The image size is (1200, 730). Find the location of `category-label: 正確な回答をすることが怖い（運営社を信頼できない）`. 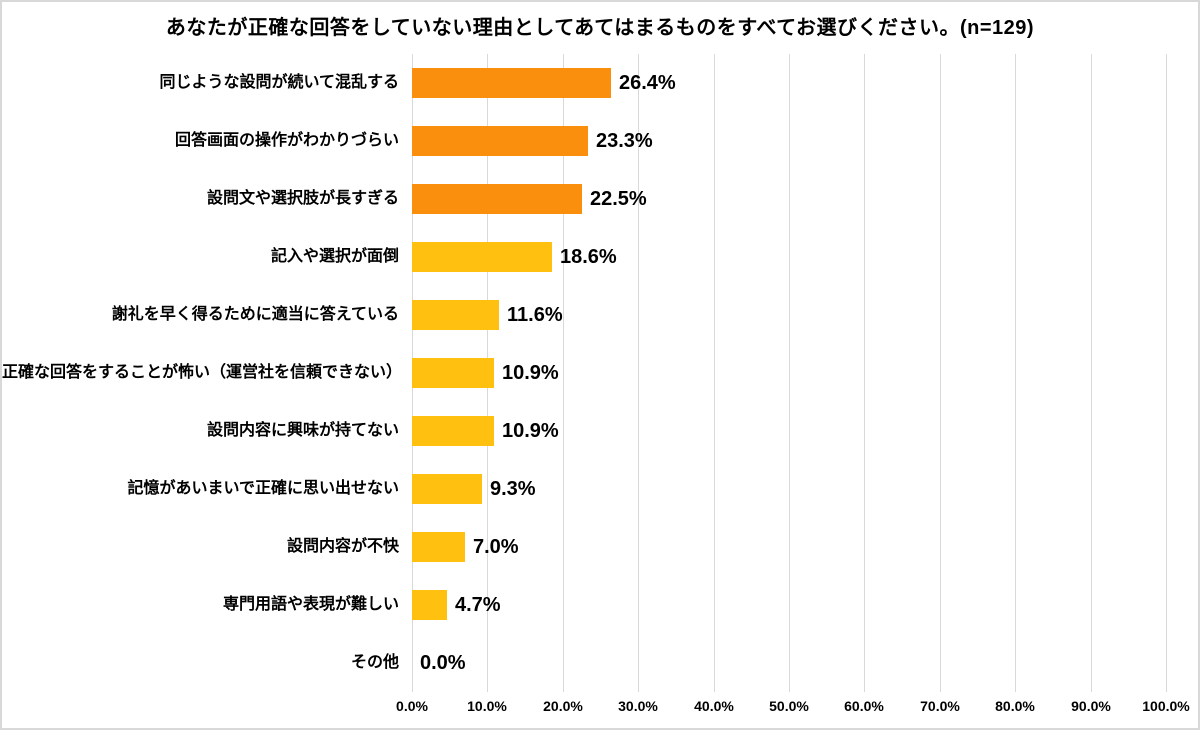

category-label: 正確な回答をすることが怖い（運営社を信頼できない） is located at coordinates (202, 372).